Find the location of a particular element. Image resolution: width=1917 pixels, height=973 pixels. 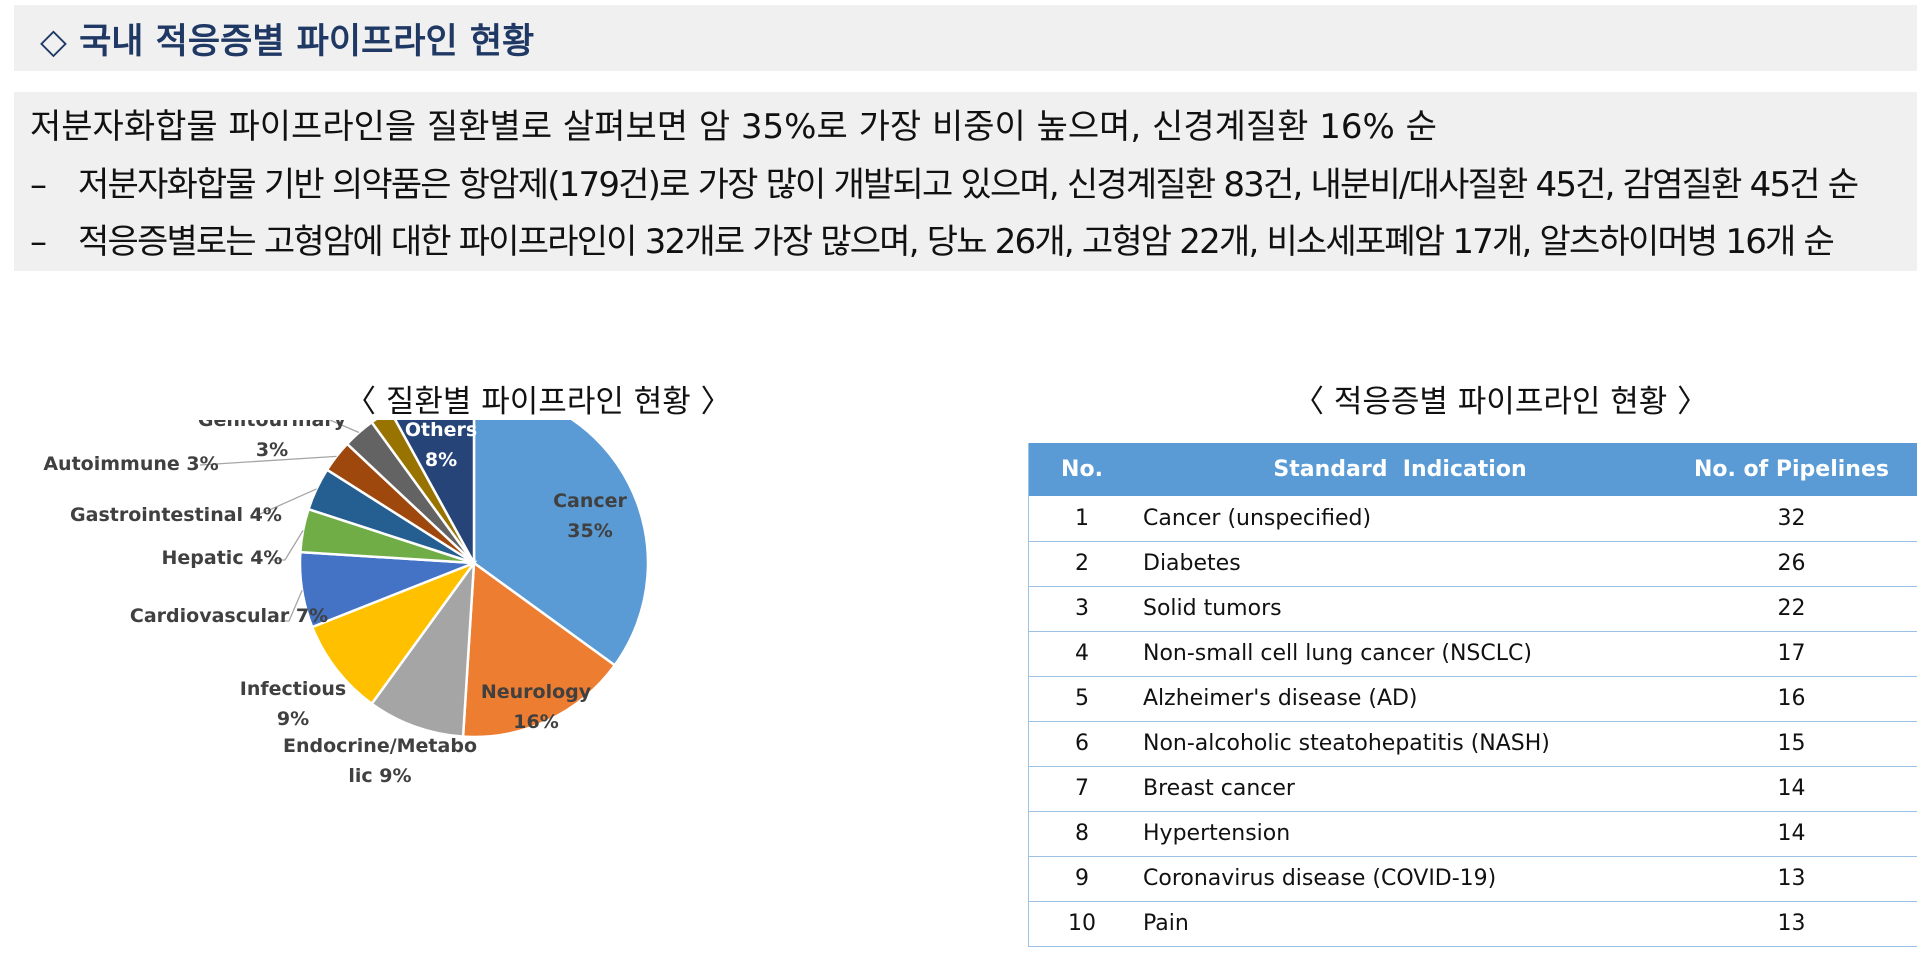

table-row: 3 Solid tumors 22 is located at coordinates (1473, 608).